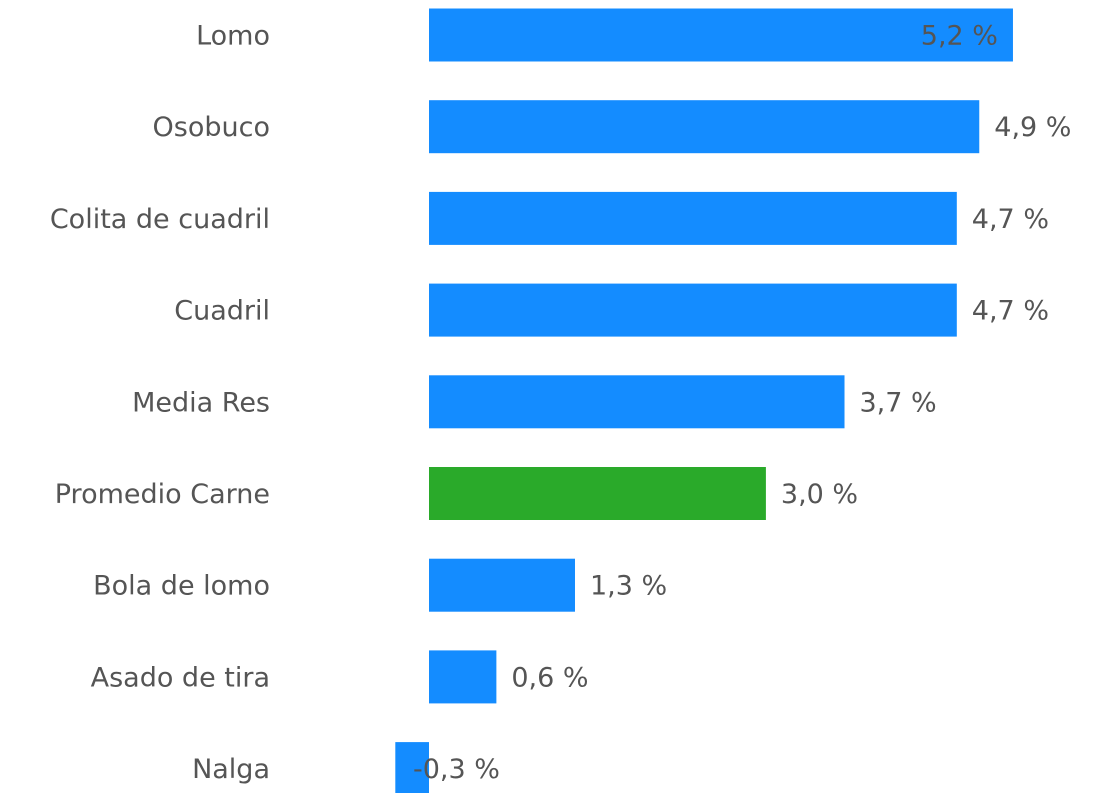 Image resolution: width=1106 pixels, height=793 pixels. What do you see at coordinates (160, 219) in the screenshot?
I see `category-label: Colita de cuadril` at bounding box center [160, 219].